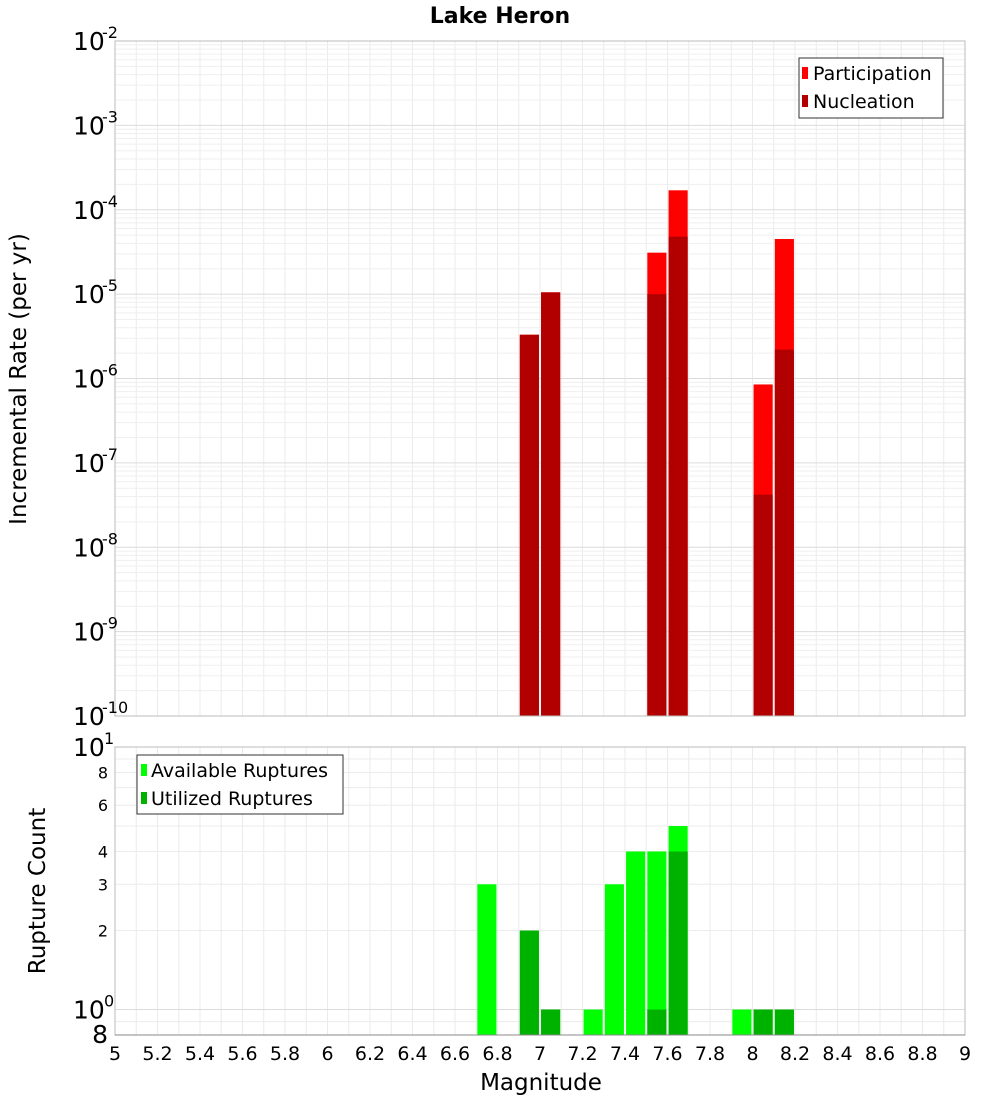 This screenshot has width=1000, height=1100. Describe the element at coordinates (38, 891) in the screenshot. I see `bottom-y-axis-title: Rupture Count` at that location.